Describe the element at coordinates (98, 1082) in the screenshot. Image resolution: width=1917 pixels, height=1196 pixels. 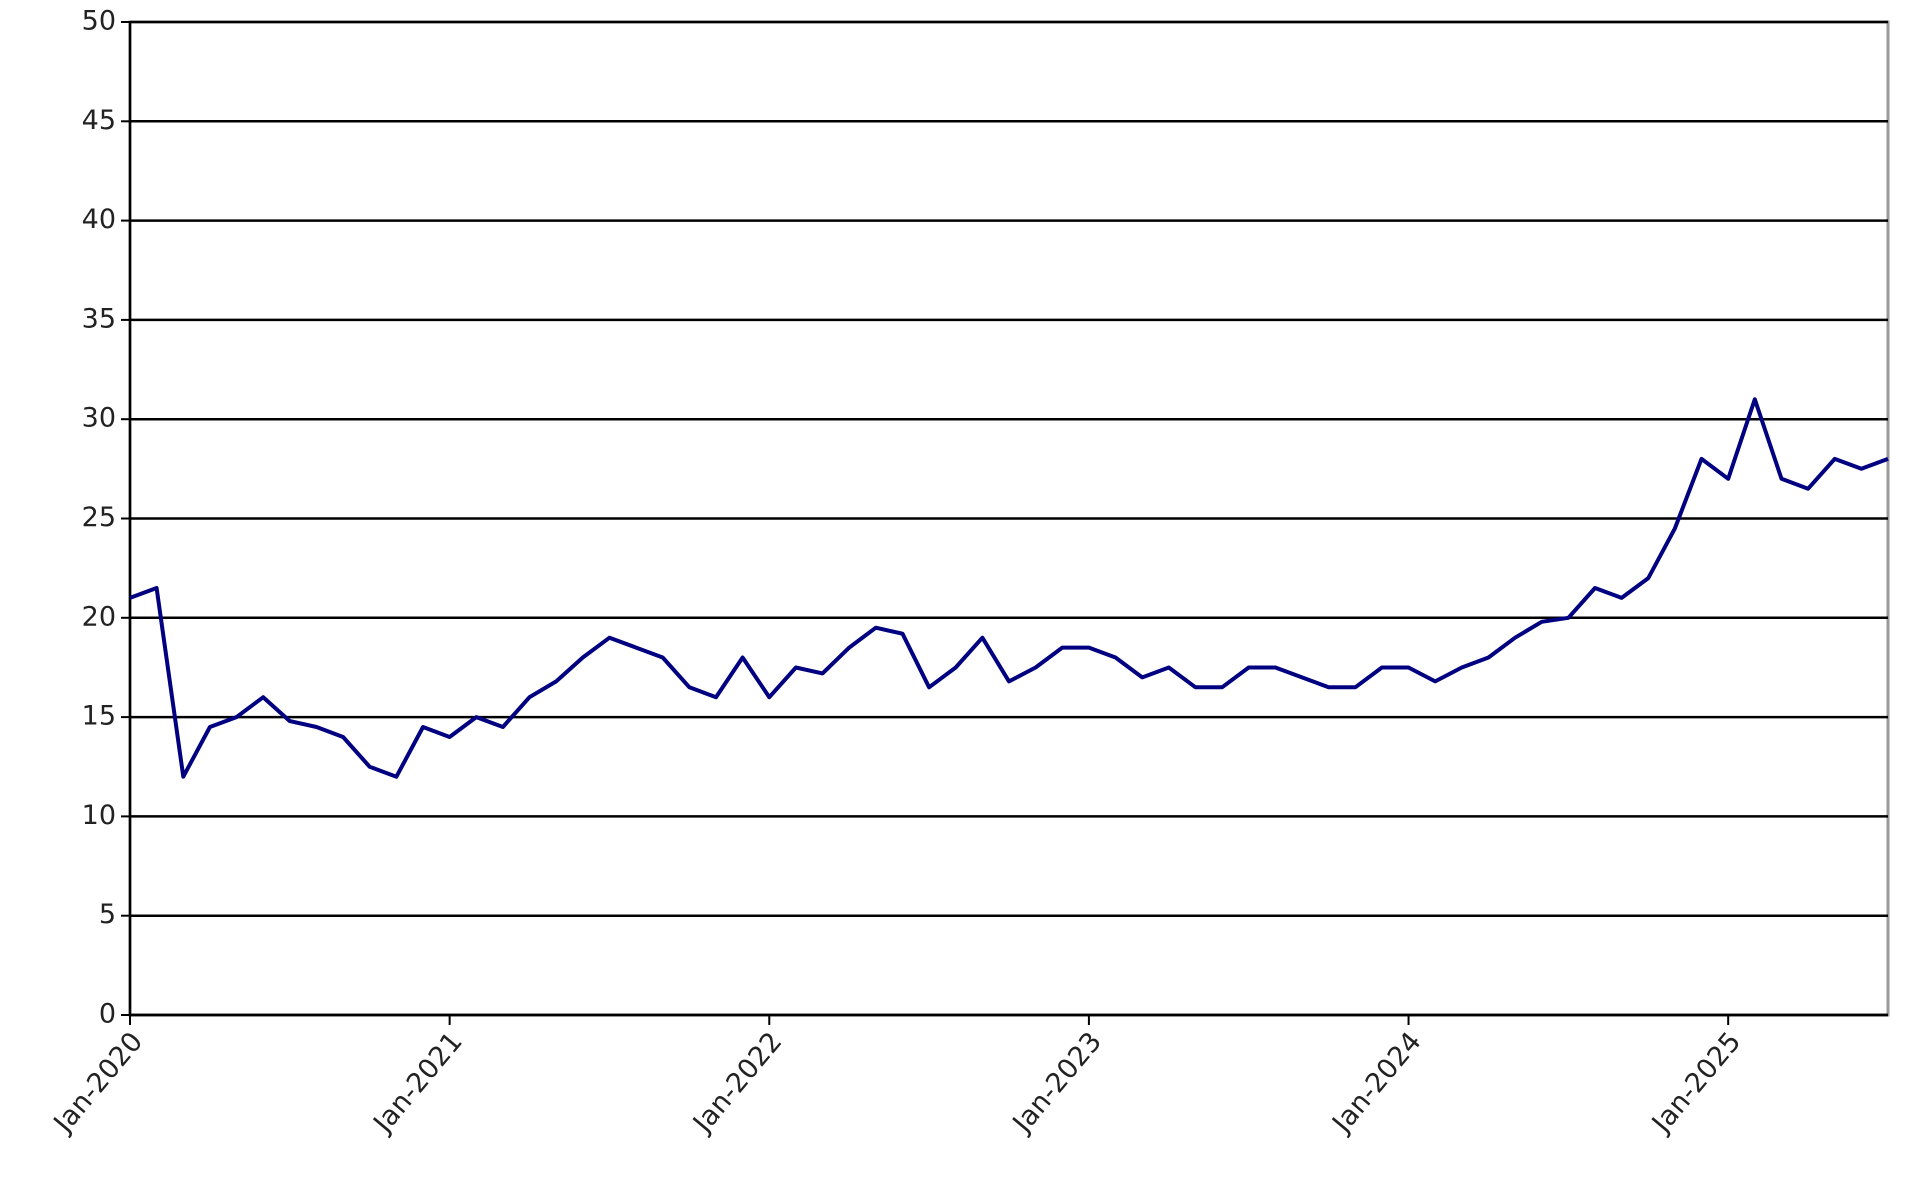
I see `x-tick-label: Jan-2020` at that location.